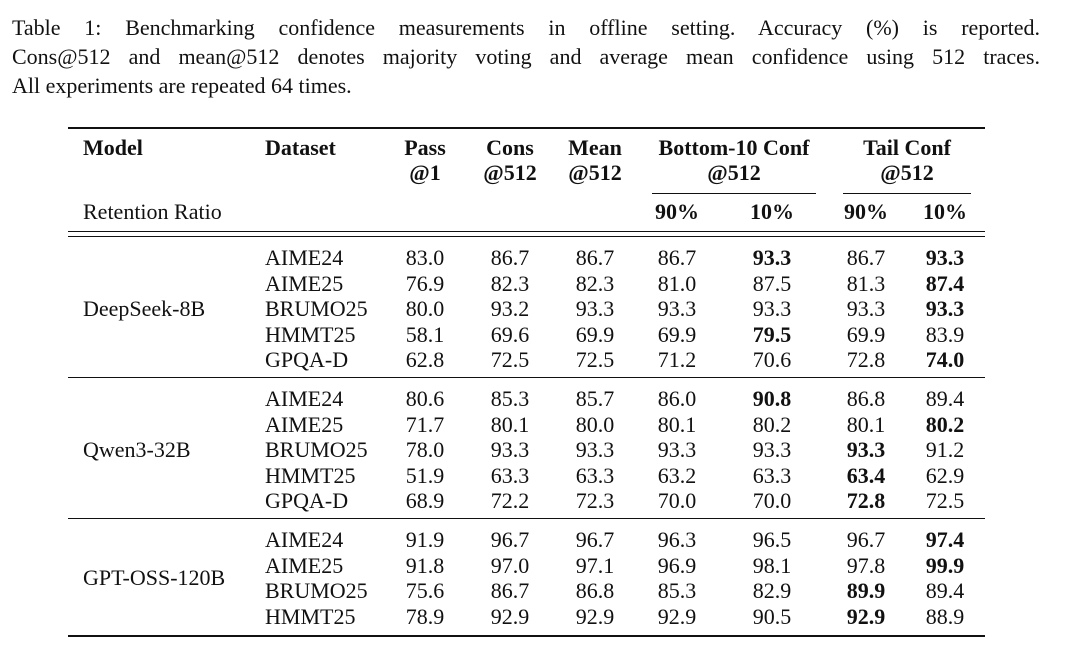 The image size is (1080, 663). I want to click on column-header: Bottom-10 Conf, so click(734, 147).